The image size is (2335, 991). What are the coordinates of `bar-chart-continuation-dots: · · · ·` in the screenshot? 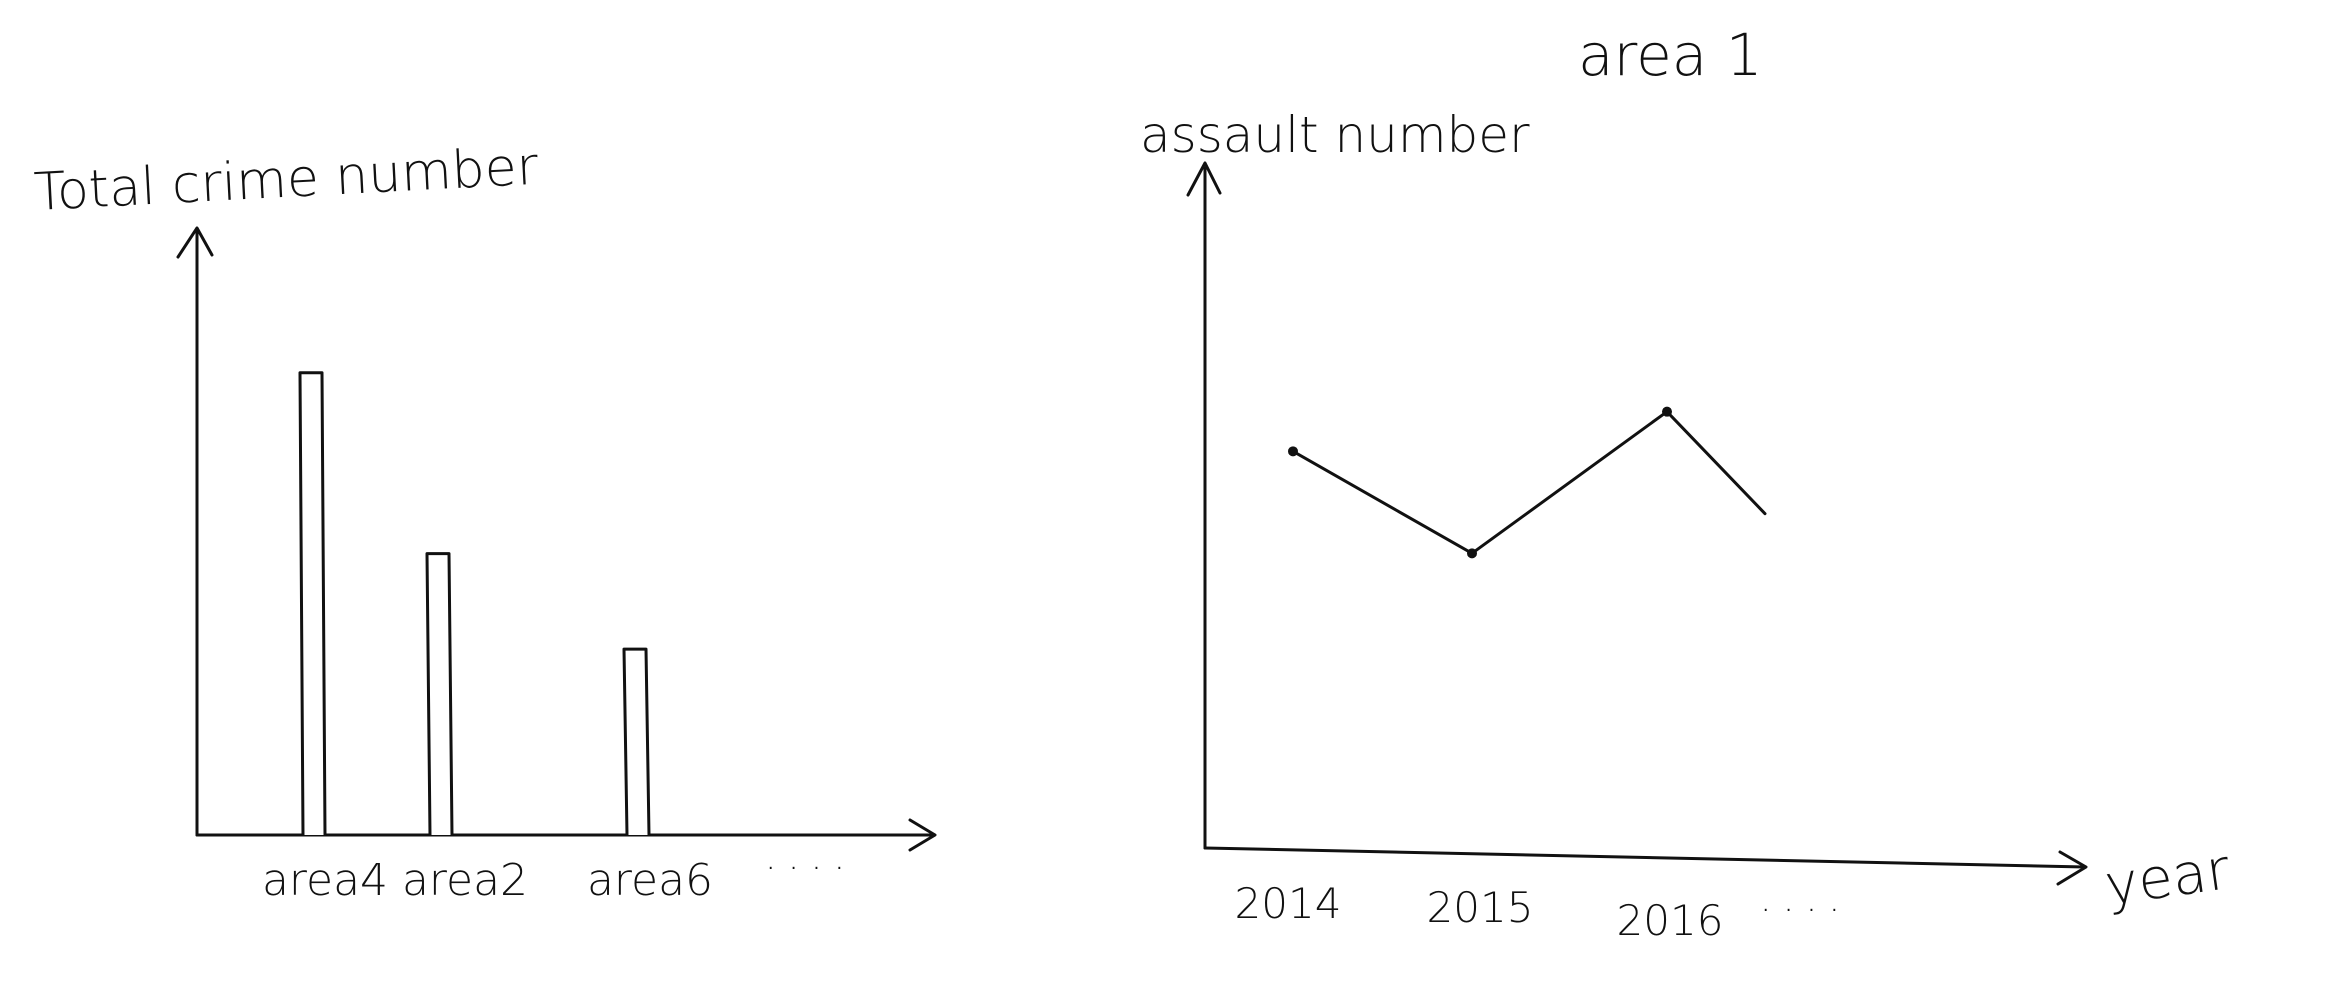 It's located at (805, 868).